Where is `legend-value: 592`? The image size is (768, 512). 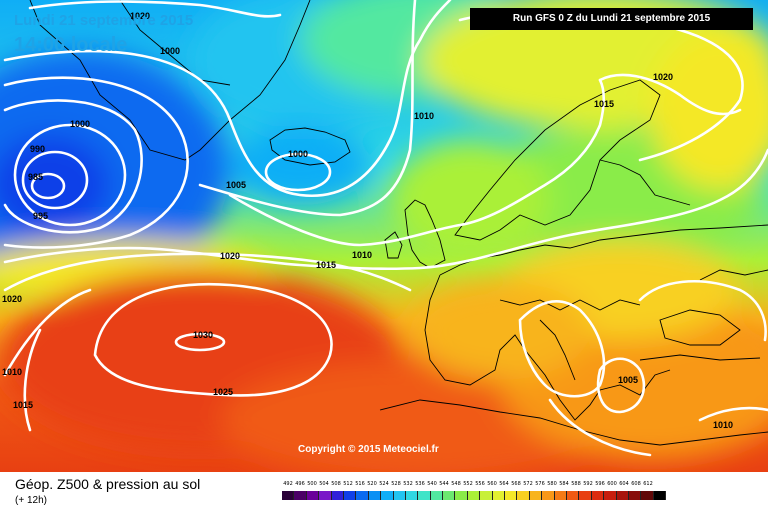 legend-value: 592 is located at coordinates (588, 484).